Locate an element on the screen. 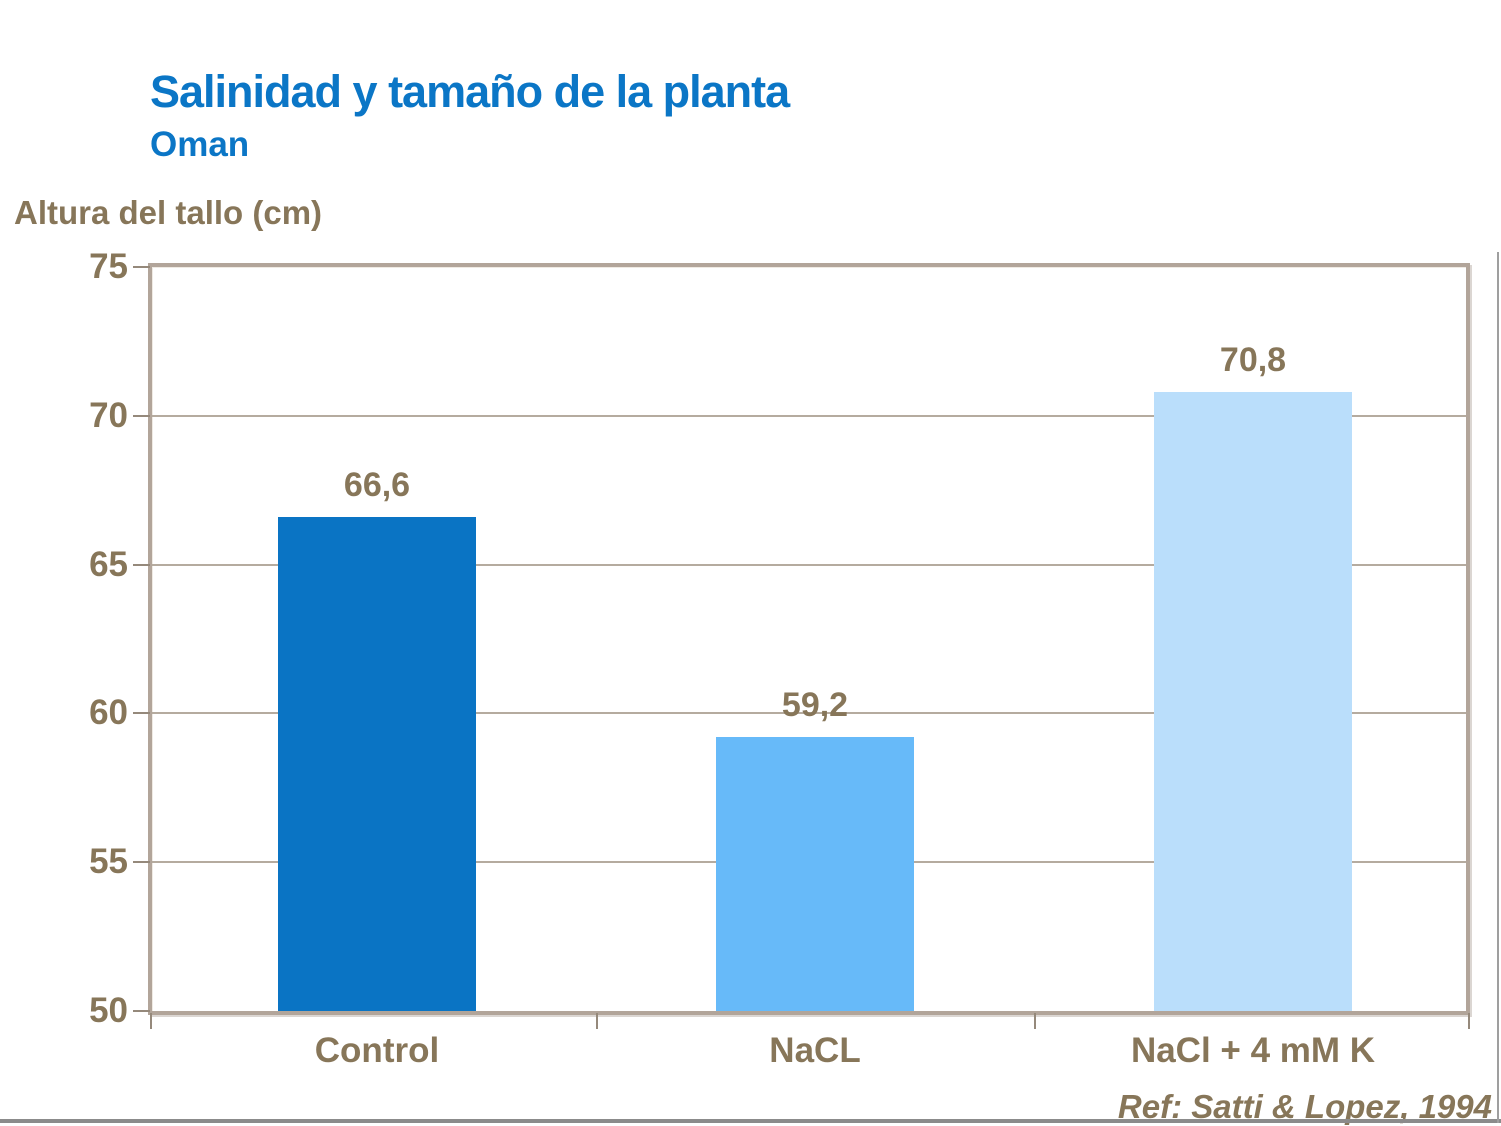  value-label-nacl: 59,2 is located at coordinates (815, 705).